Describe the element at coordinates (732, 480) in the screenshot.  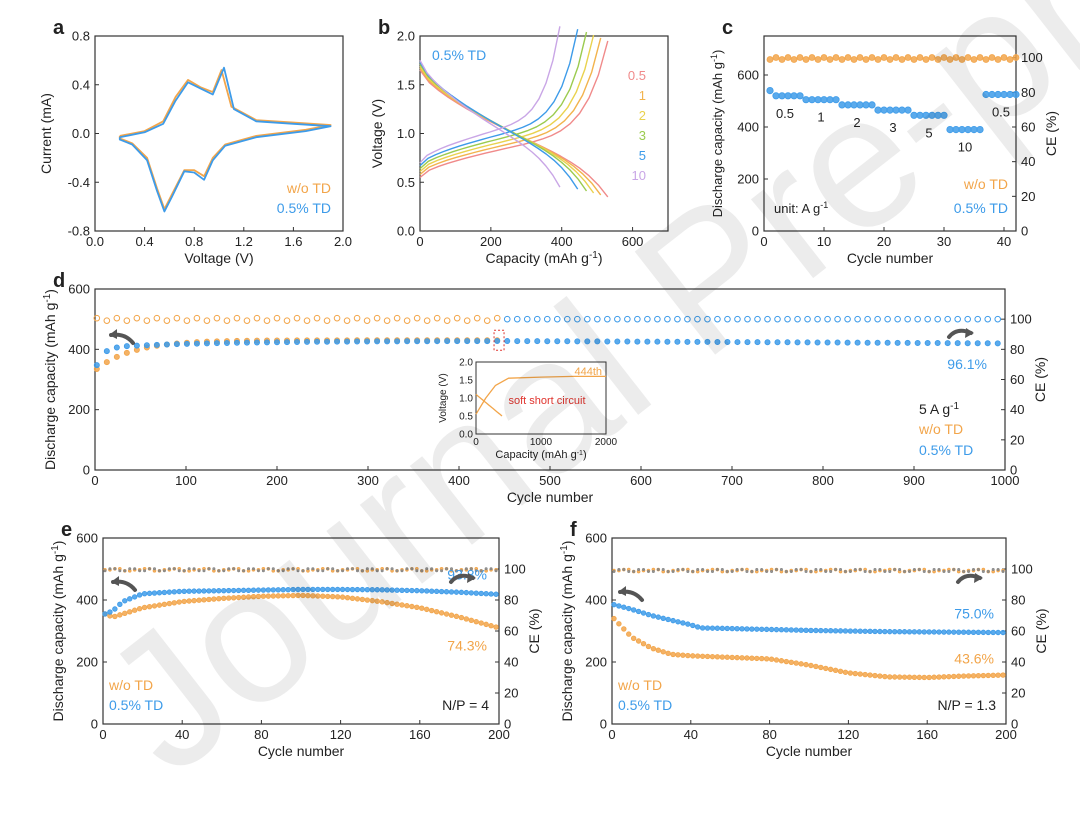
I see `x-tick-label: 700` at that location.